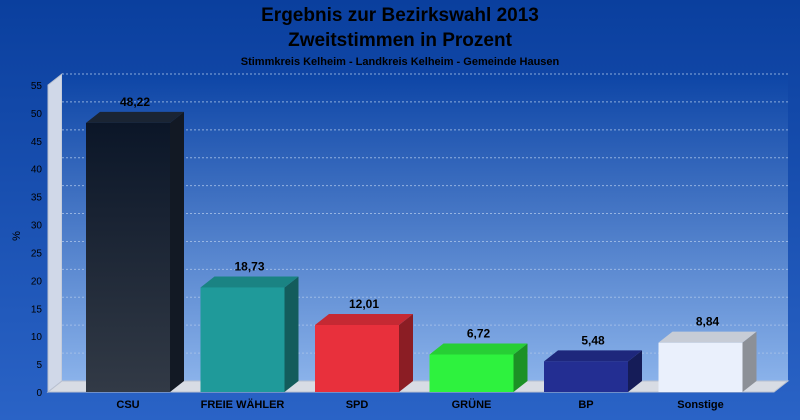 The image size is (800, 420). What do you see at coordinates (37, 170) in the screenshot?
I see `y-tick-label: 40` at bounding box center [37, 170].